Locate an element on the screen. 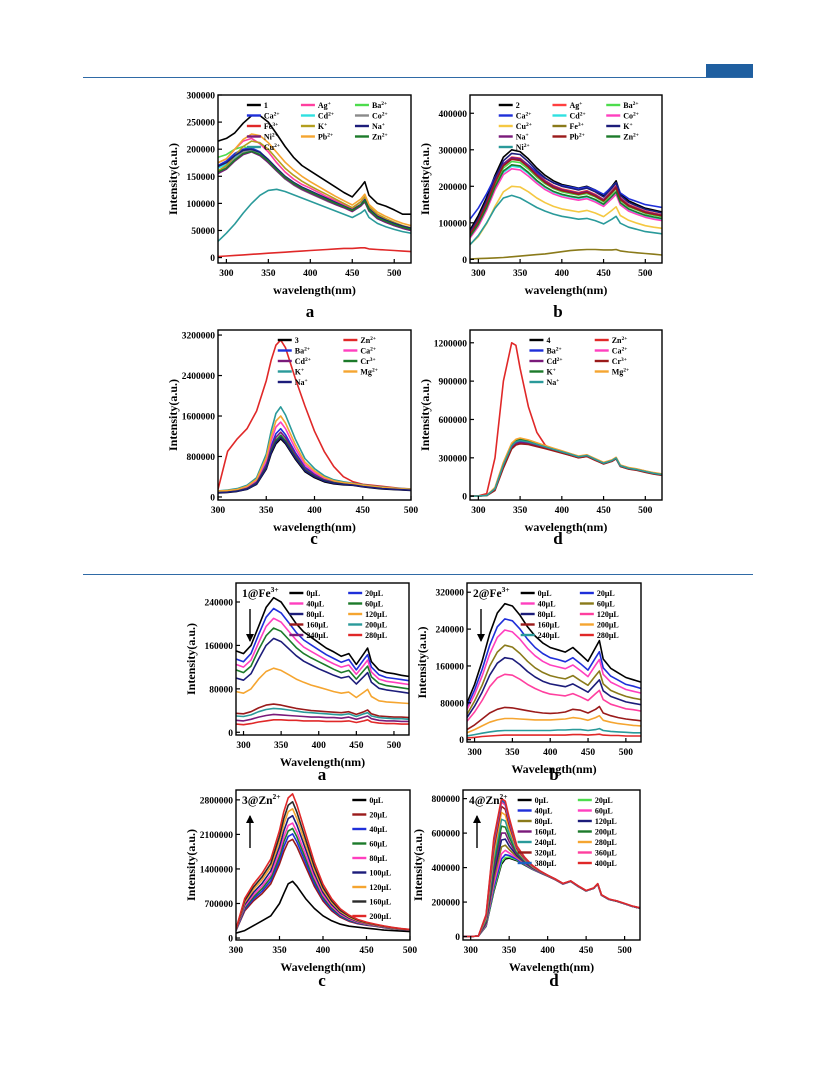 This screenshot has width=833, height=1091. legend-label: 2 is located at coordinates (518, 105).